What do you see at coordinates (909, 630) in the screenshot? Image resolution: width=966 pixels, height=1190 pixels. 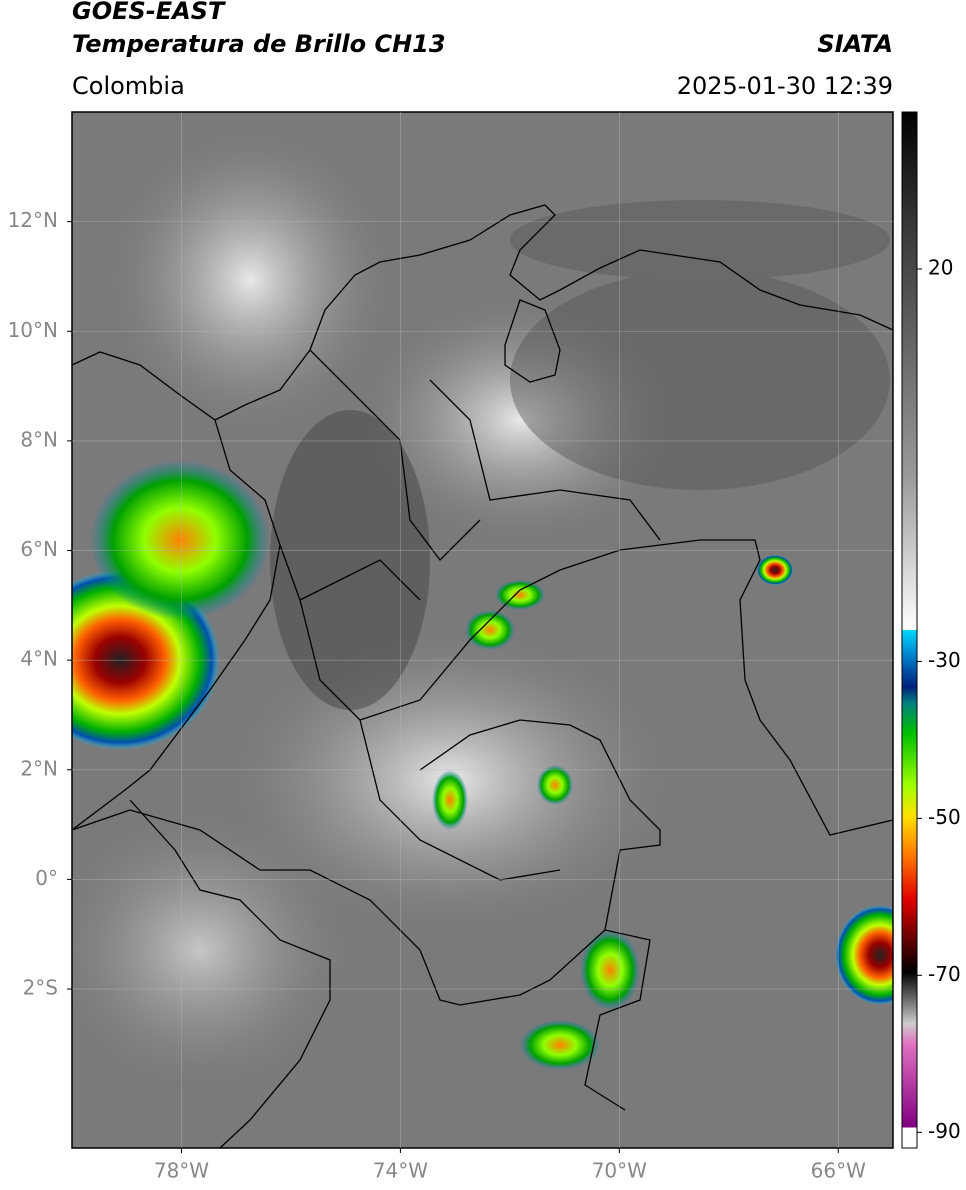 I see `colorbar` at bounding box center [909, 630].